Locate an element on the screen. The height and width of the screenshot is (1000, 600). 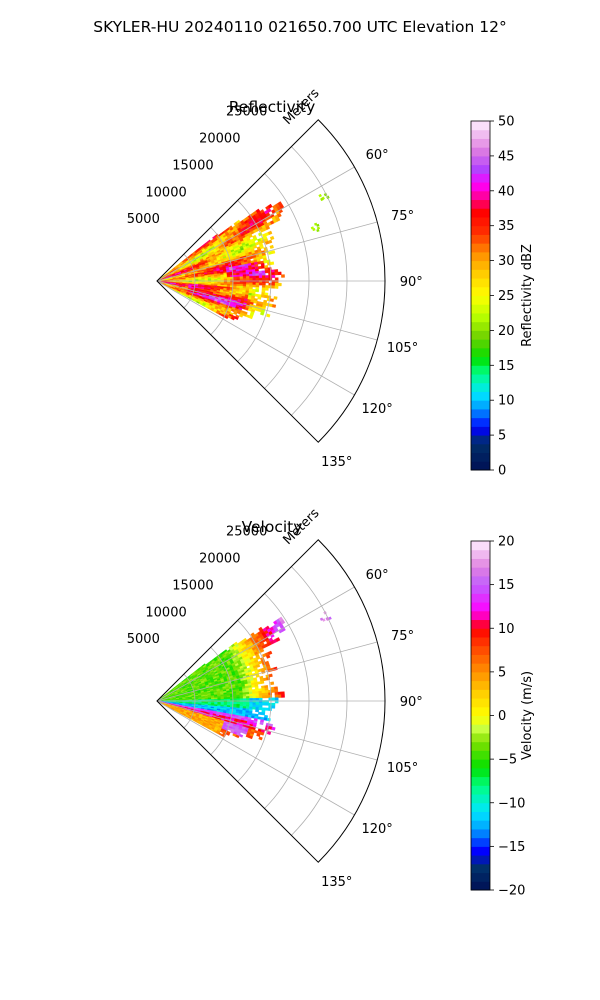
colorbar-tick-label: 50 is located at coordinates (506, 122).